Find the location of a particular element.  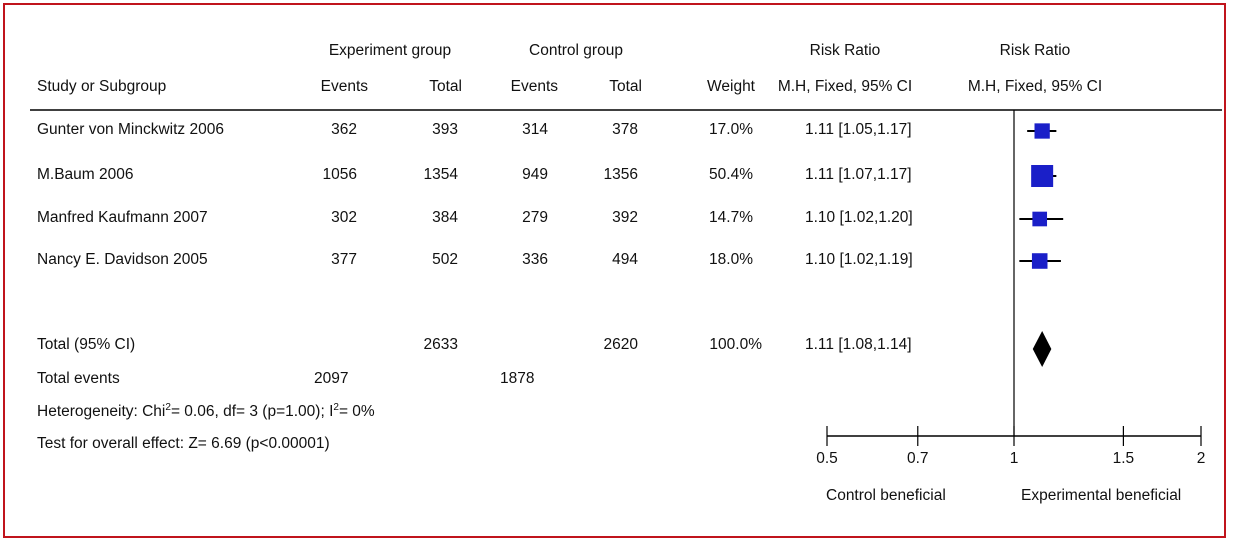

total1-column-header: Total is located at coordinates (445, 86).